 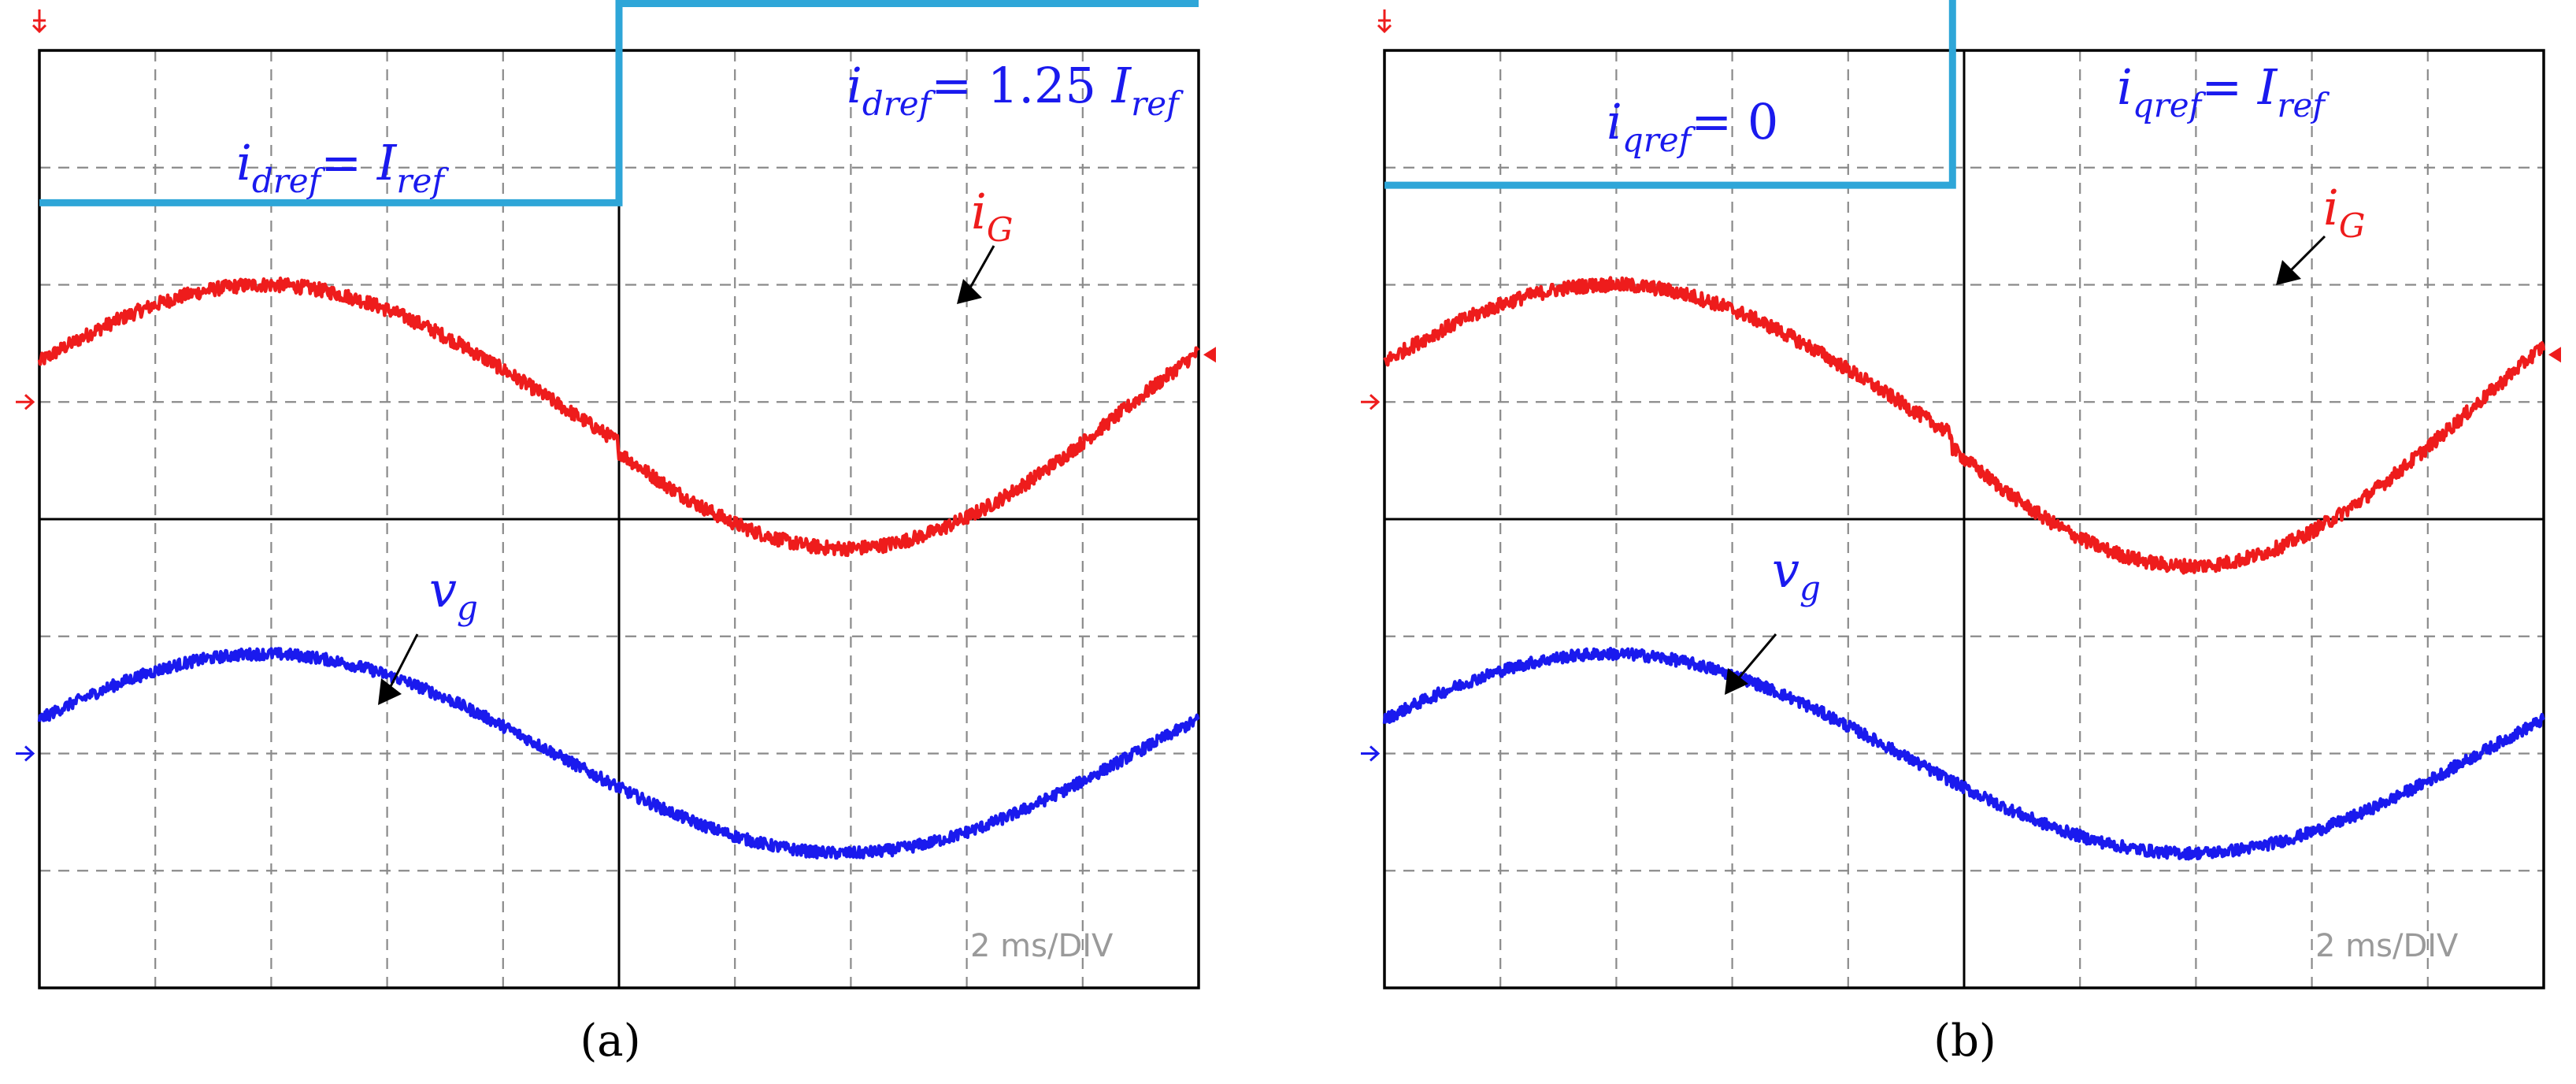 I want to click on panel-caption: (b), so click(x=1964, y=1041).